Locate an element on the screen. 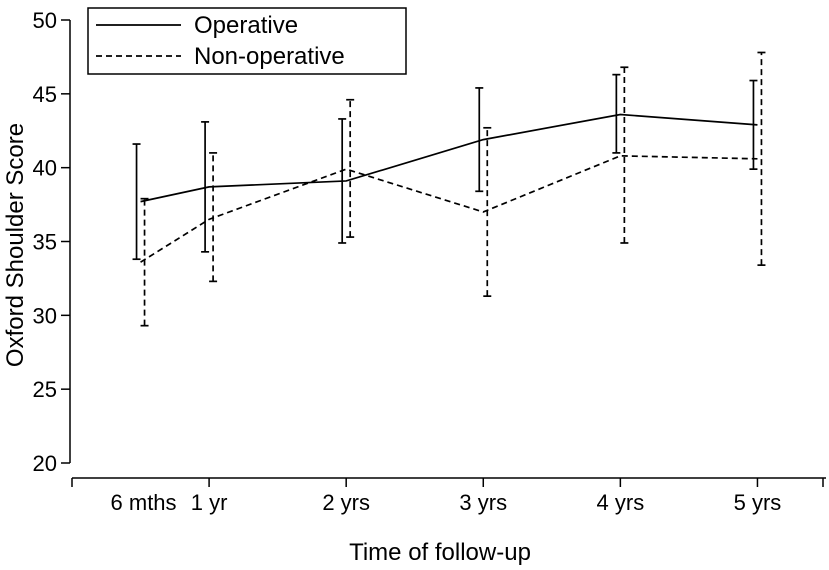 The width and height of the screenshot is (829, 570). y-tick-label: 50 is located at coordinates (45, 20).